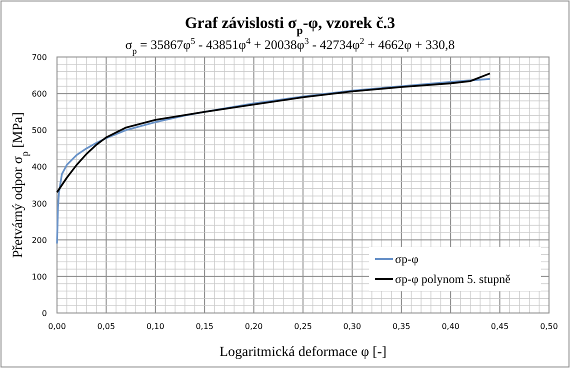 This screenshot has width=570, height=368. What do you see at coordinates (452, 279) in the screenshot?
I see `legend-label: σp-φ polynom 5. stupně` at bounding box center [452, 279].